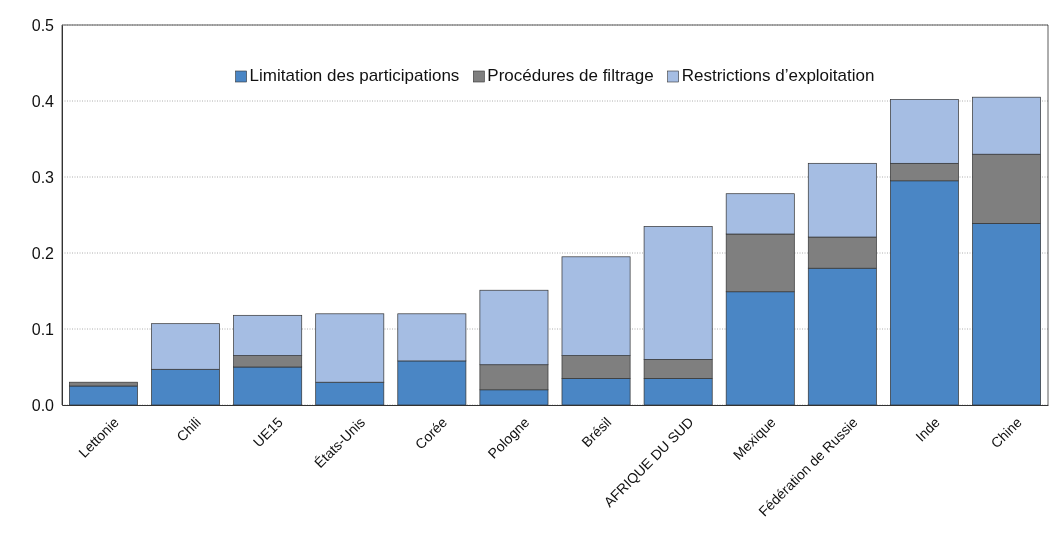 The image size is (1051, 560). Describe the element at coordinates (927, 429) in the screenshot. I see `x-tick-label: Inde` at that location.